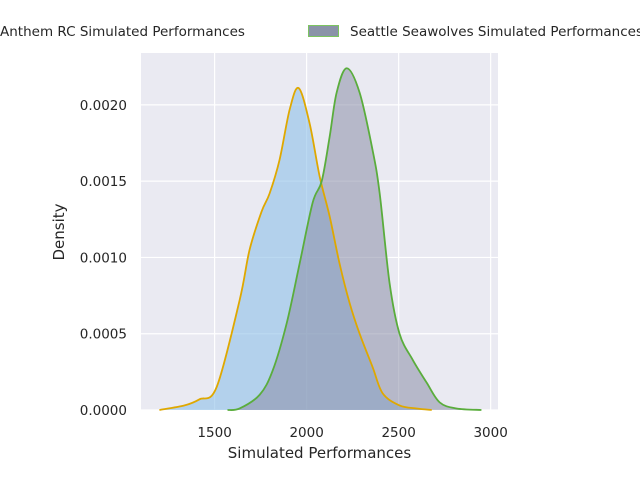  I want to click on x-tick-label: 2000, so click(306, 433).